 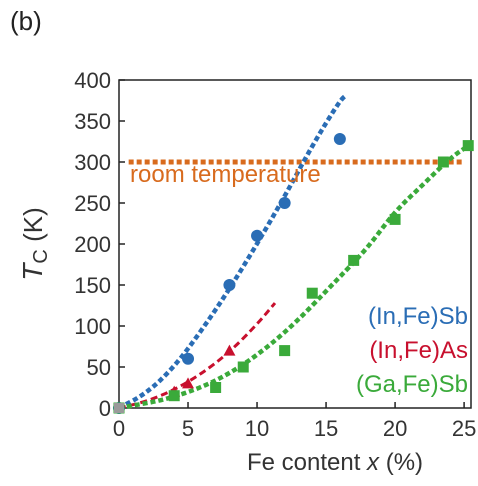 What do you see at coordinates (32, 271) in the screenshot?
I see `y-axis-label-main: T` at bounding box center [32, 271].